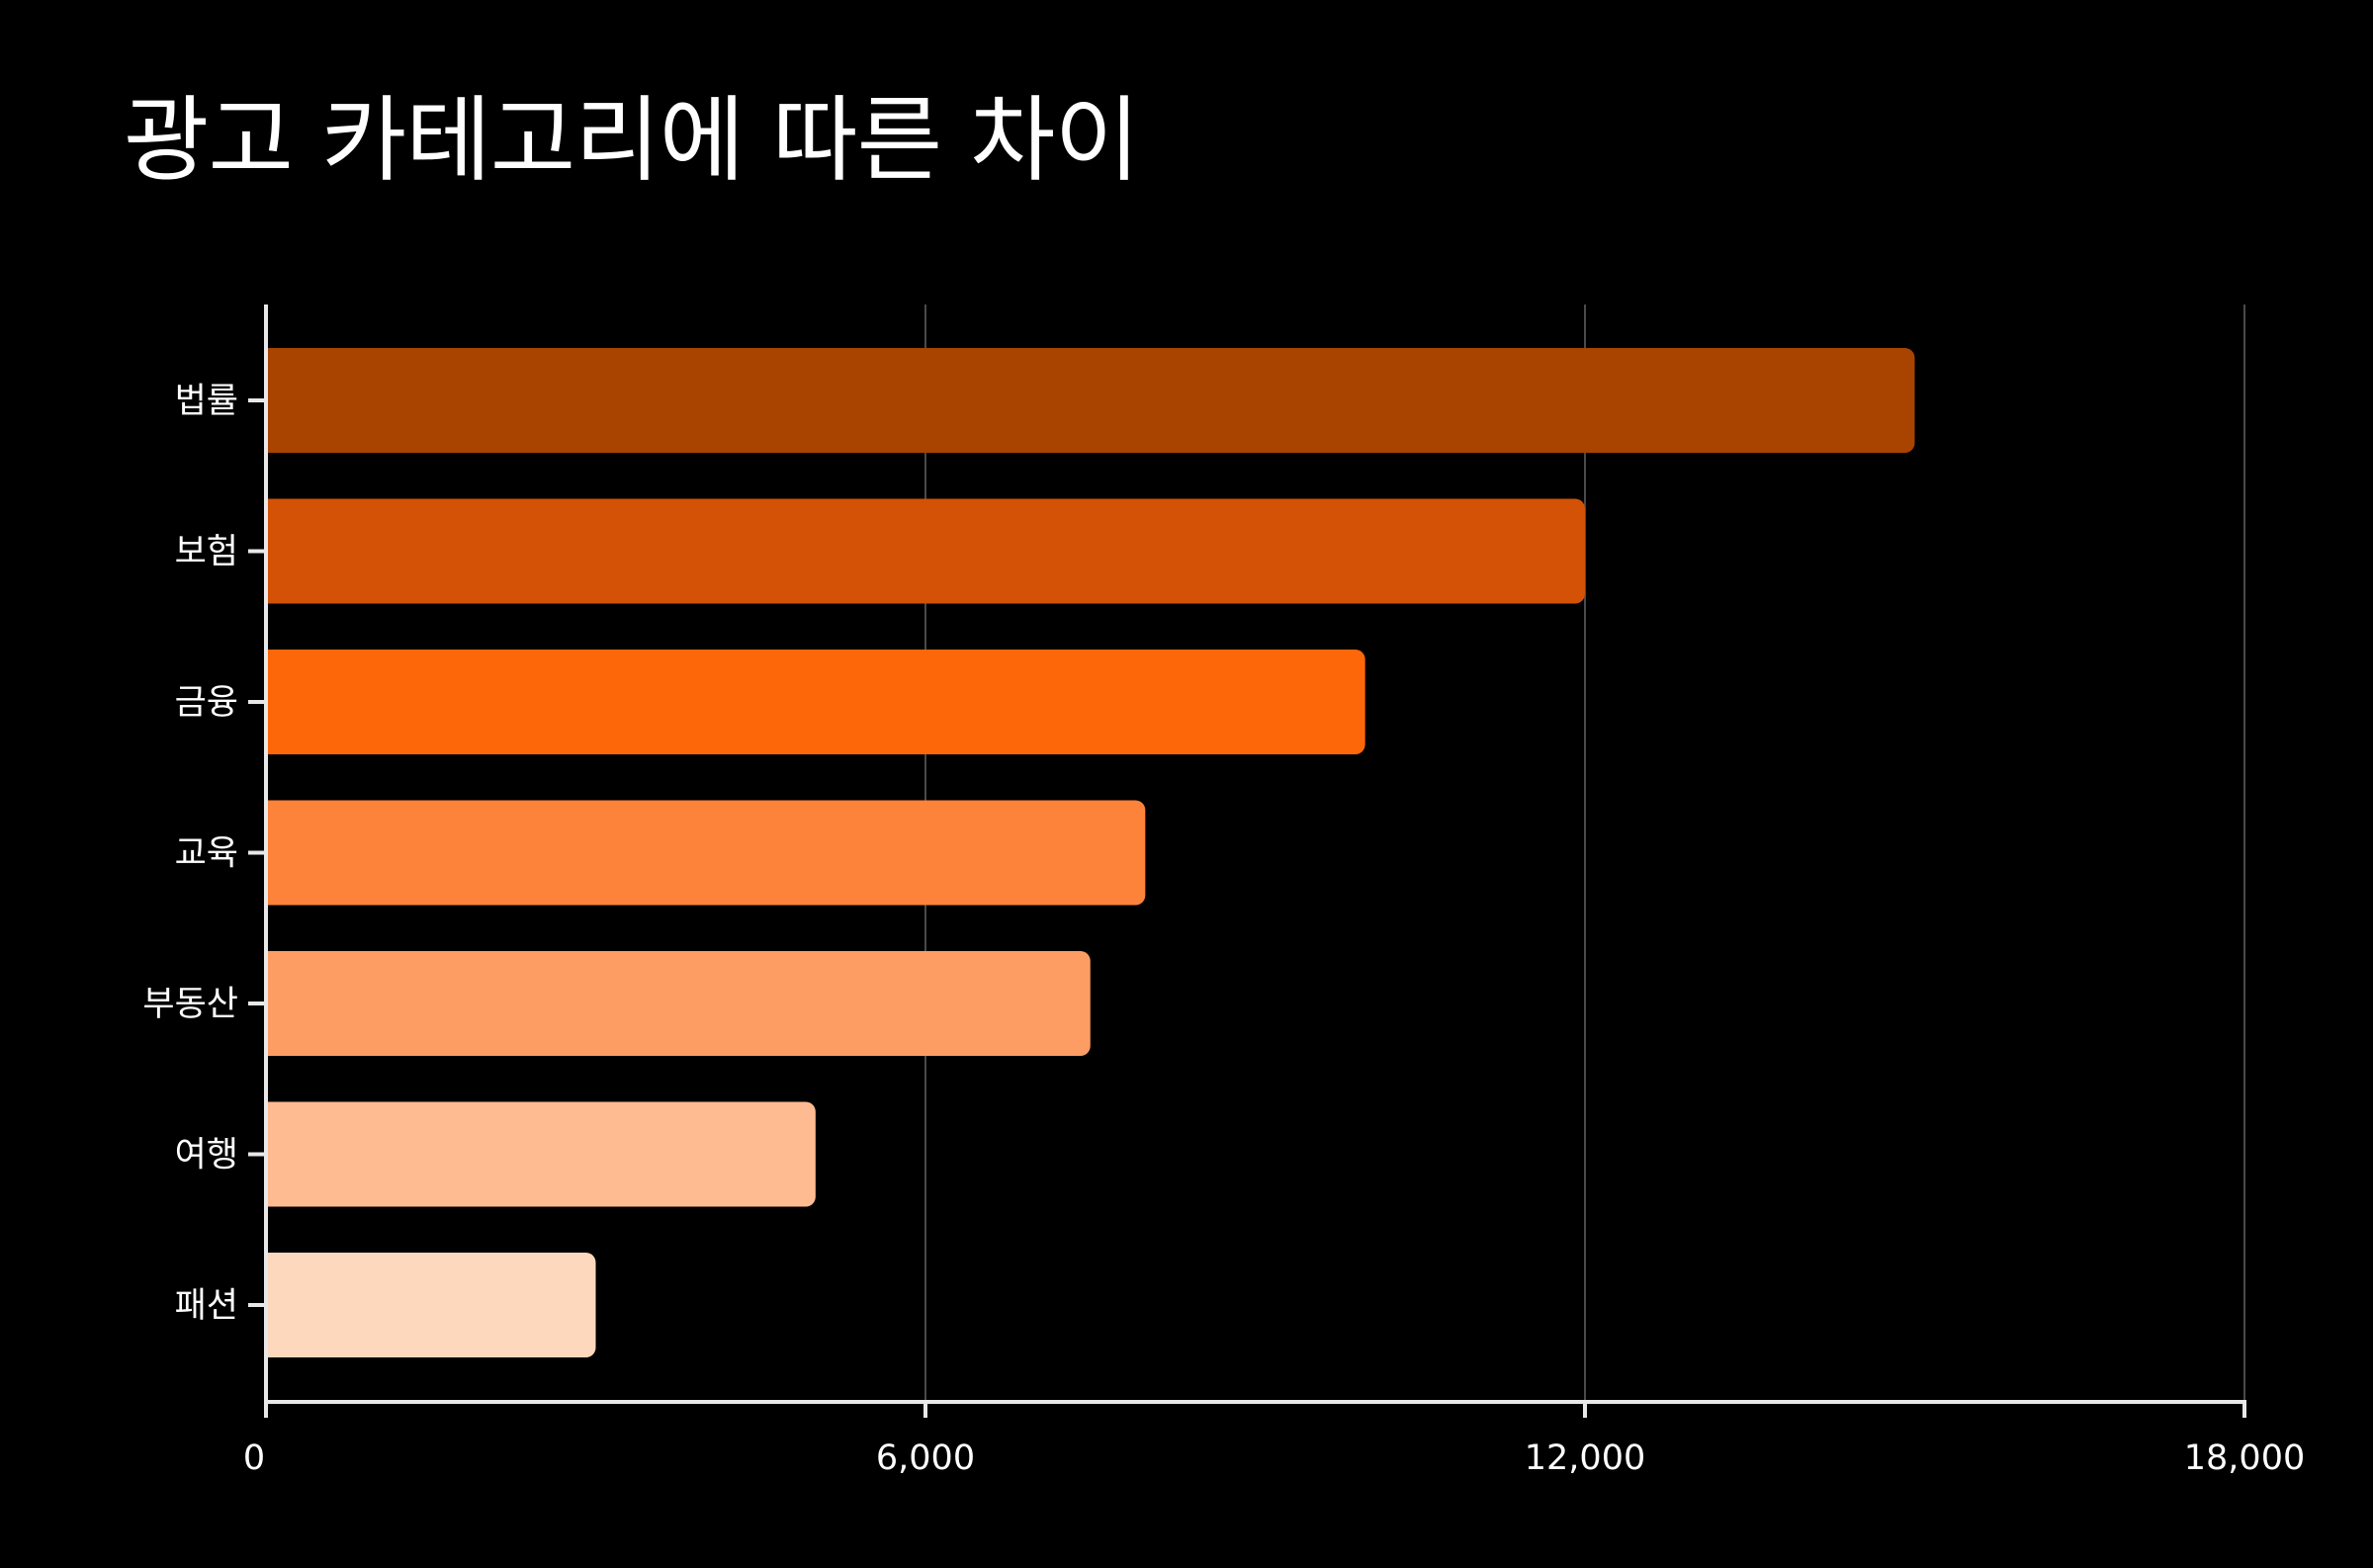 The height and width of the screenshot is (1568, 2373). Describe the element at coordinates (1585, 1458) in the screenshot. I see `x-tick-label-2: 12,000` at that location.